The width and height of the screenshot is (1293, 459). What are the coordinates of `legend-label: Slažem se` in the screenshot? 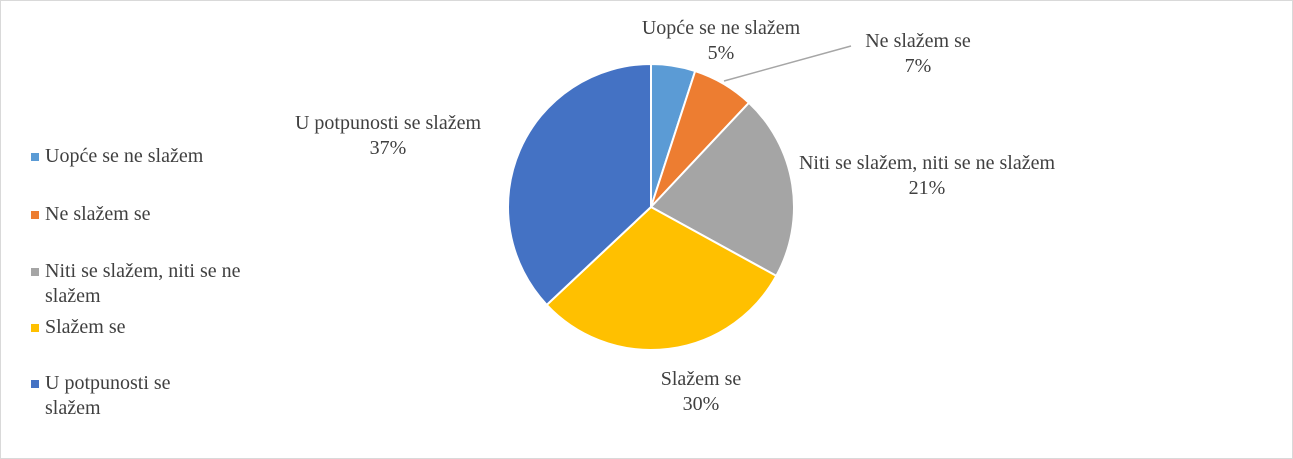 It's located at (85, 327).